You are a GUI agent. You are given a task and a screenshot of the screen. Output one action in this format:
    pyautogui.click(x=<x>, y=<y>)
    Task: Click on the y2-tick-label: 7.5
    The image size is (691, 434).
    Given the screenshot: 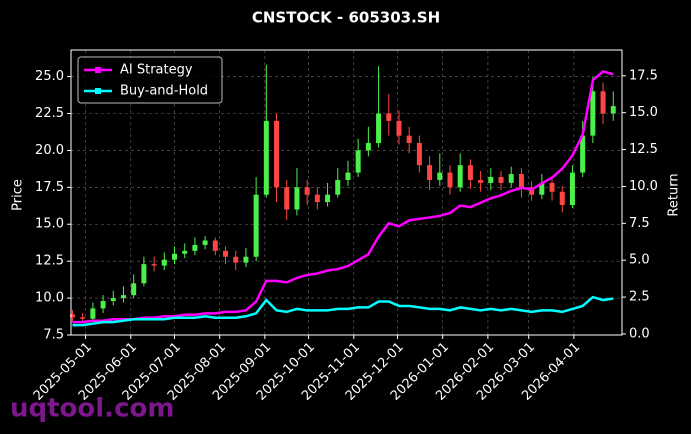 What is the action you would take?
    pyautogui.click(x=639, y=223)
    